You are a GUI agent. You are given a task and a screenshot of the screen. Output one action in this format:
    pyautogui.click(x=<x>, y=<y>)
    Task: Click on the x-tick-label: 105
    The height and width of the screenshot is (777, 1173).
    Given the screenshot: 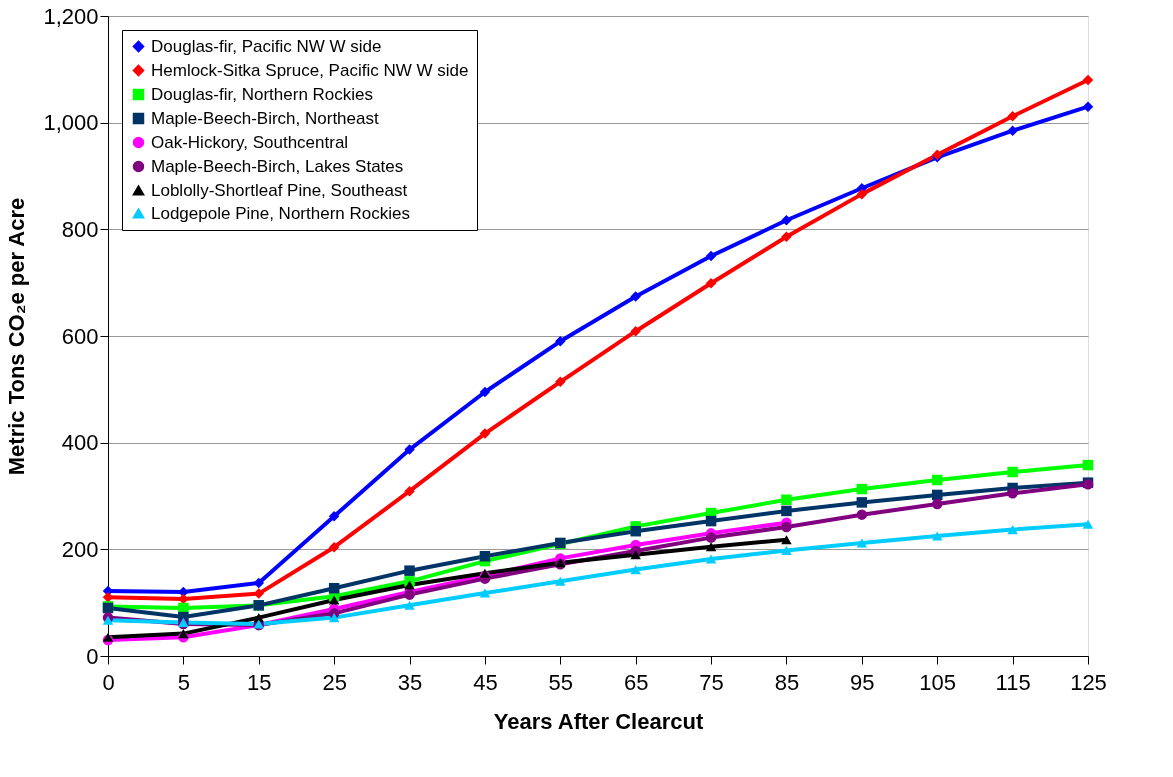 What is the action you would take?
    pyautogui.click(x=938, y=682)
    